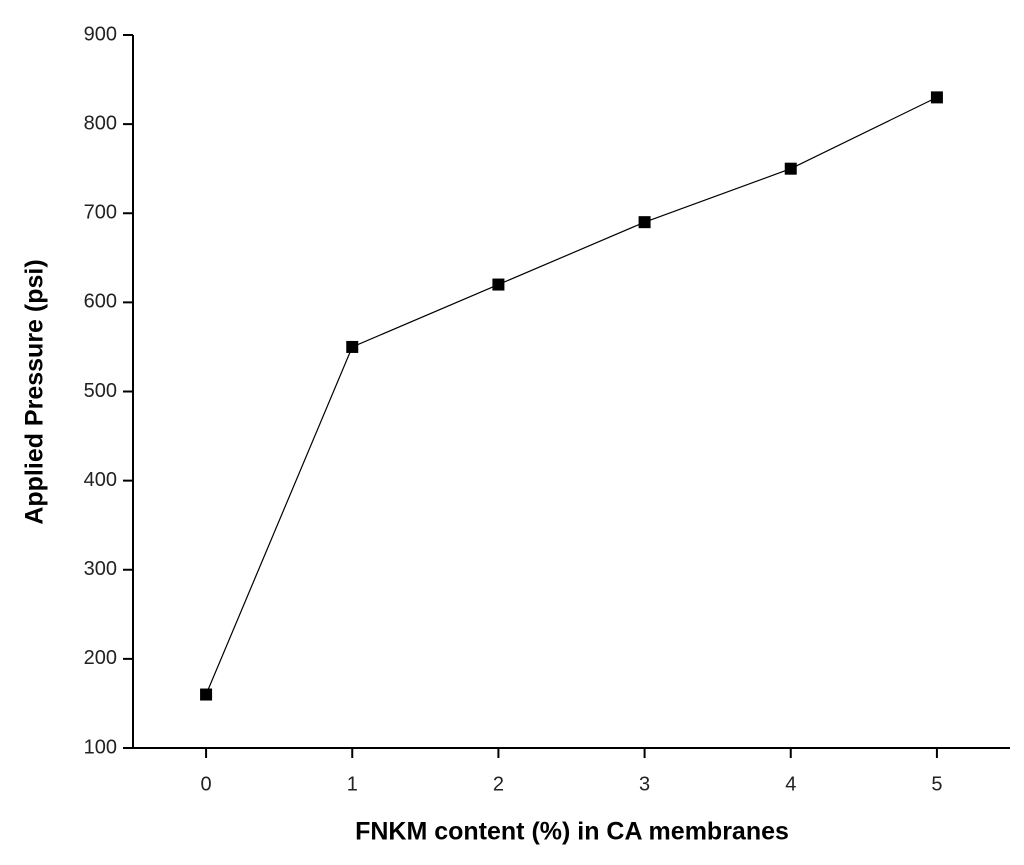 This screenshot has width=1024, height=865. What do you see at coordinates (100, 34) in the screenshot?
I see `y-tick-label: 900` at bounding box center [100, 34].